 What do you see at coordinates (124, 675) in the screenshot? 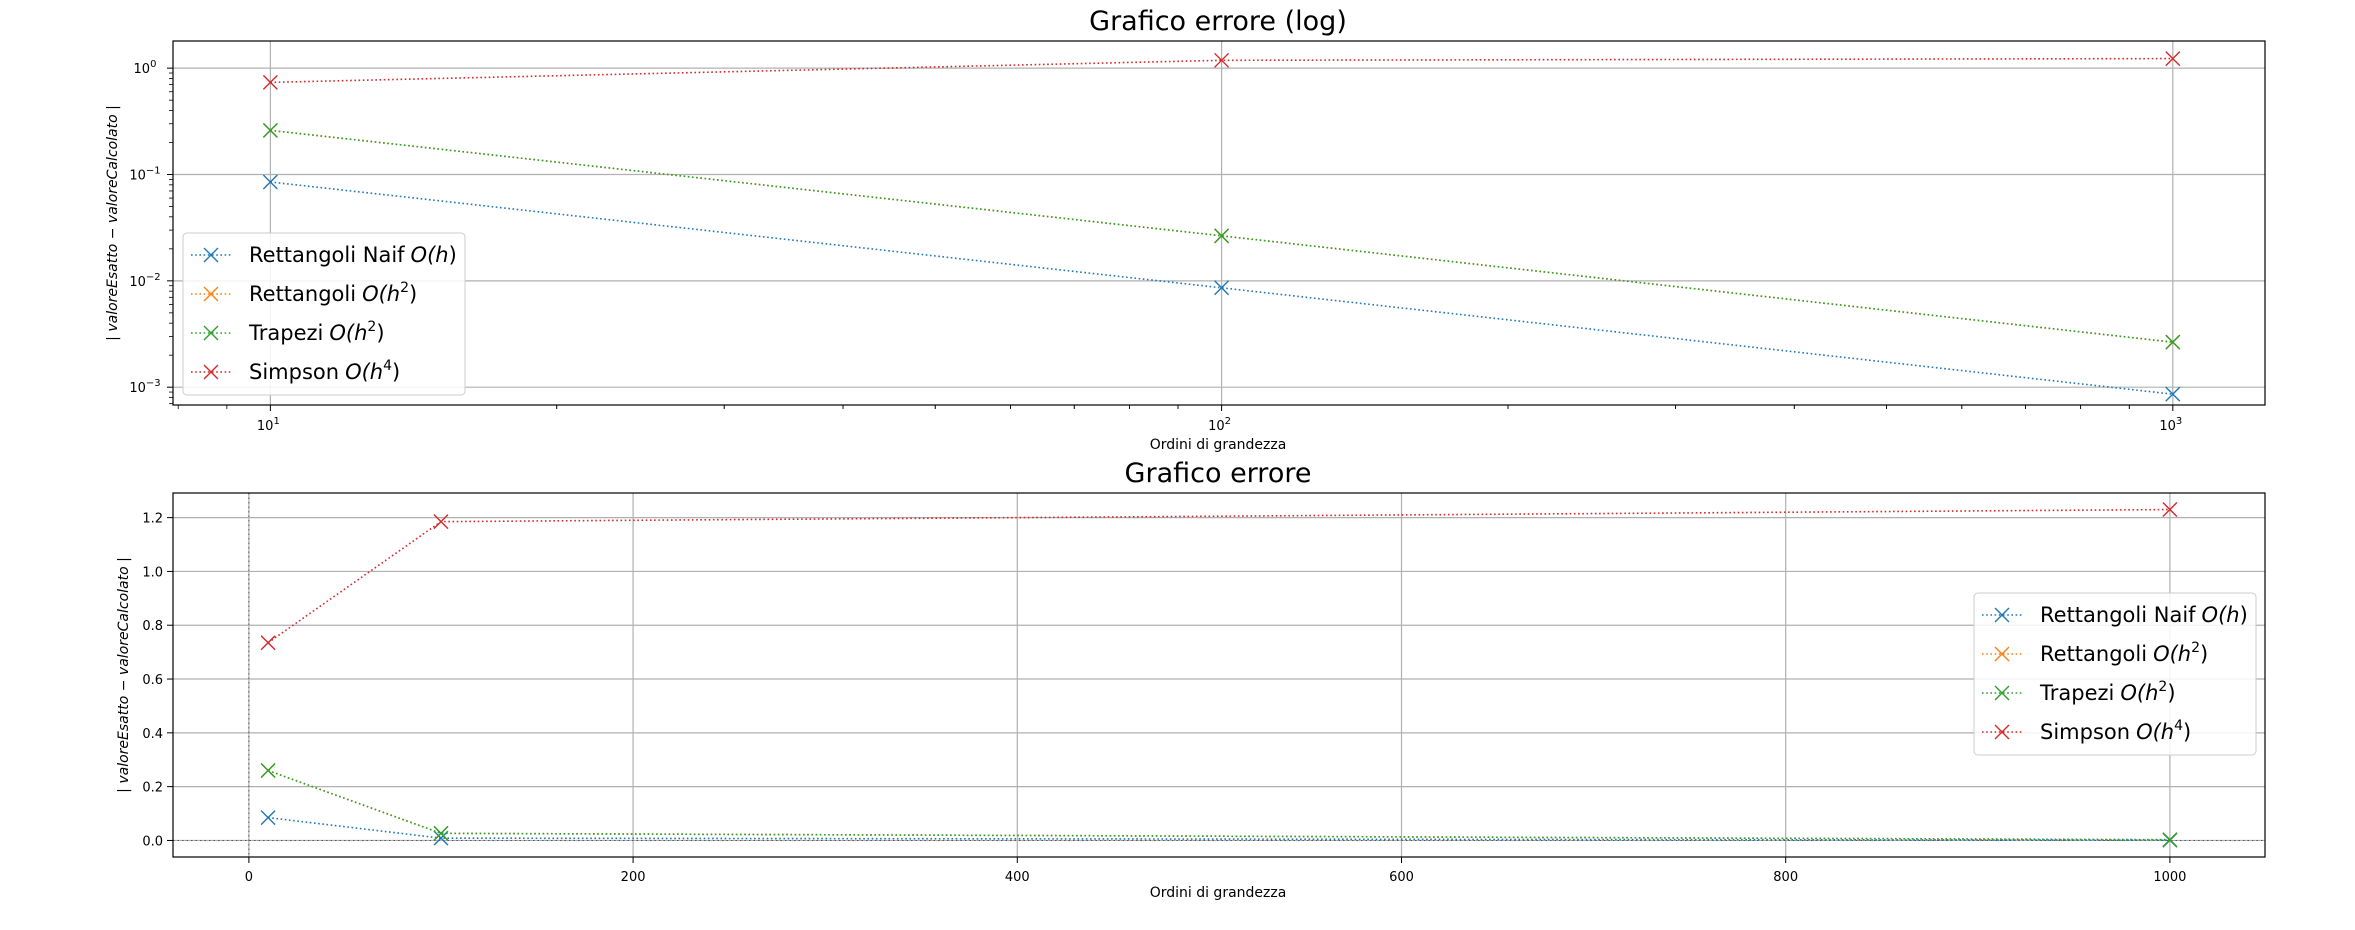
I see `chart-linear-ylabel: | valoreEsatto − valoreCalcolato |` at bounding box center [124, 675].